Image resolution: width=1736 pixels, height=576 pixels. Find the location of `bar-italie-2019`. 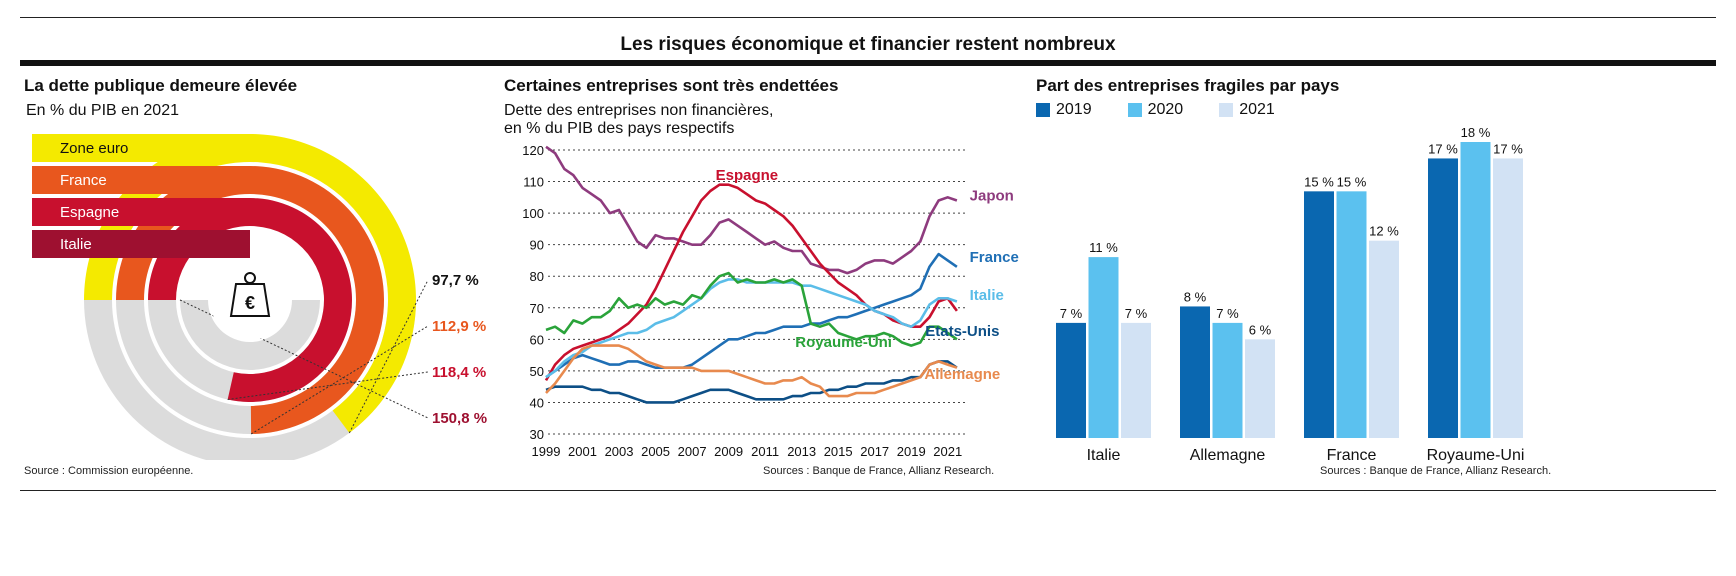

bar-italie-2019 is located at coordinates (1071, 380).